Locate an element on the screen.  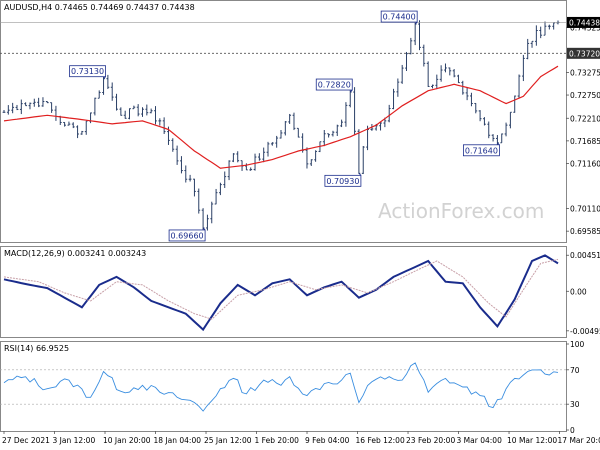
x-tick-label: 25 Jan 12:00 is located at coordinates (228, 440).